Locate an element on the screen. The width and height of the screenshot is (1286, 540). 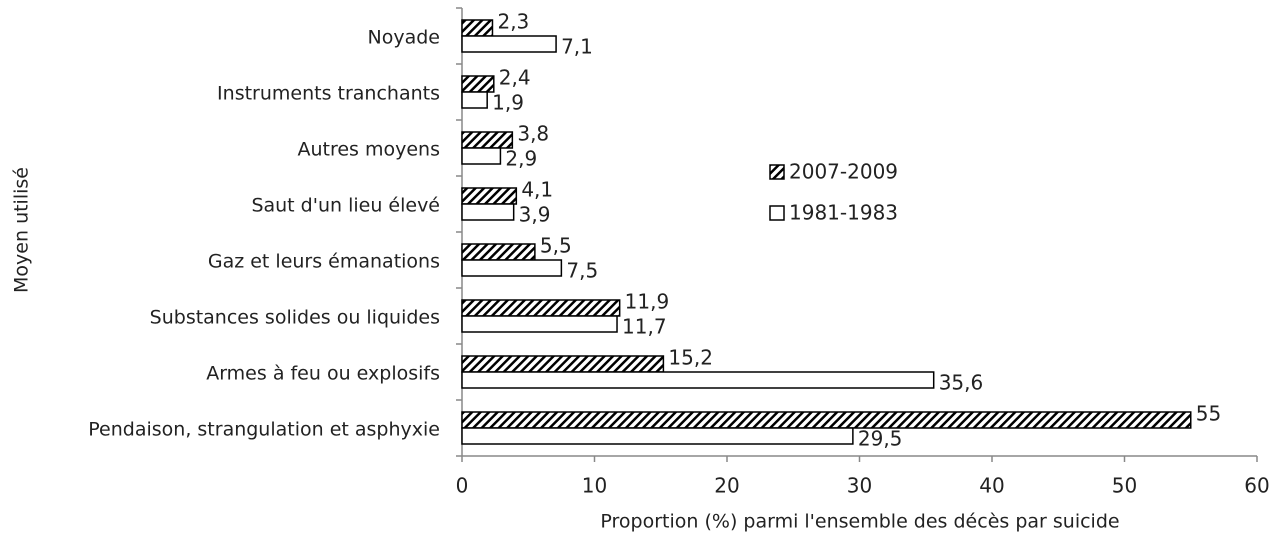
value-label: 2,9 is located at coordinates (521, 159).